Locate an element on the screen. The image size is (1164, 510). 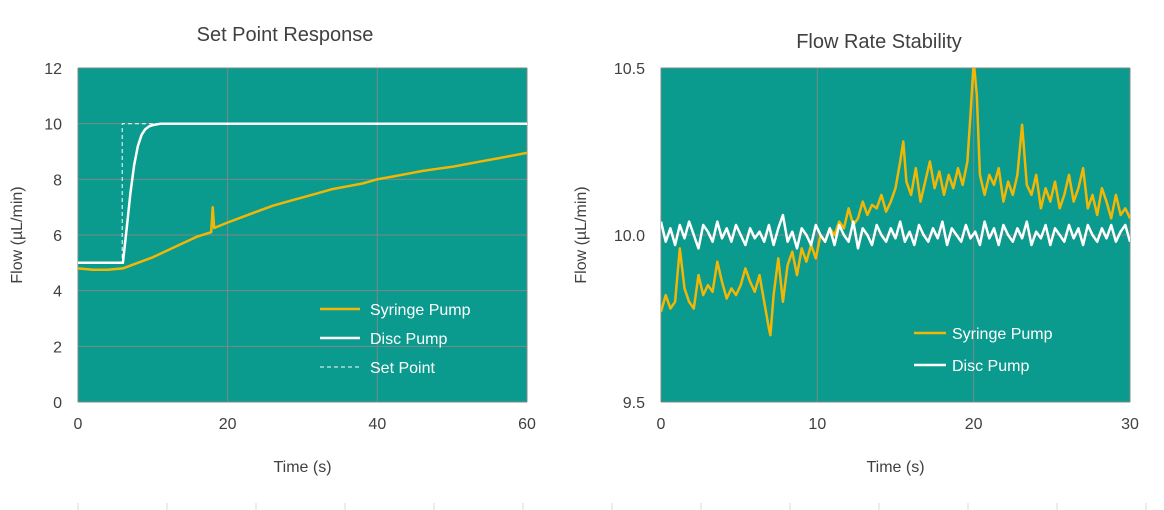
x-tick-label: 10 is located at coordinates (817, 424).